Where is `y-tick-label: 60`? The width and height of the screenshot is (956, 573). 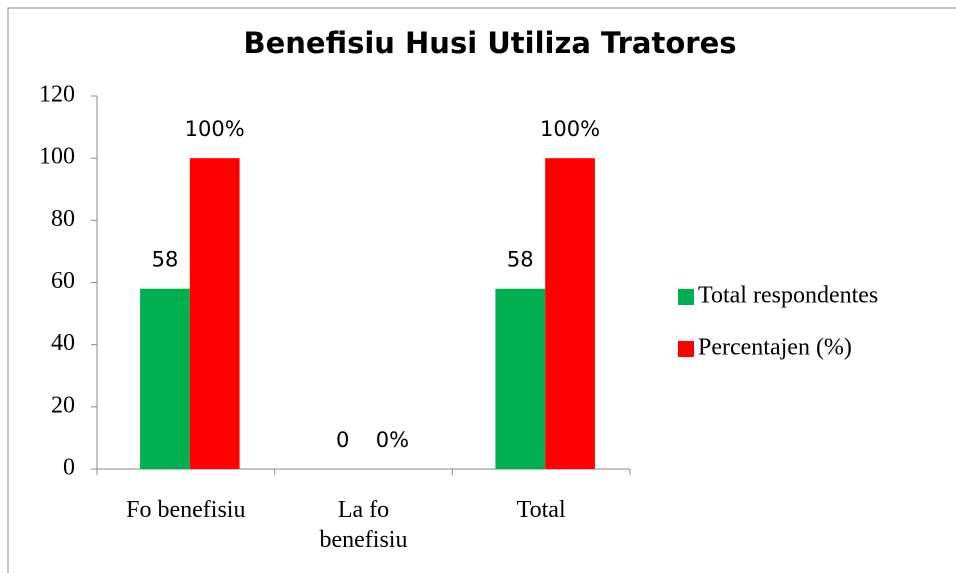 y-tick-label: 60 is located at coordinates (63, 281).